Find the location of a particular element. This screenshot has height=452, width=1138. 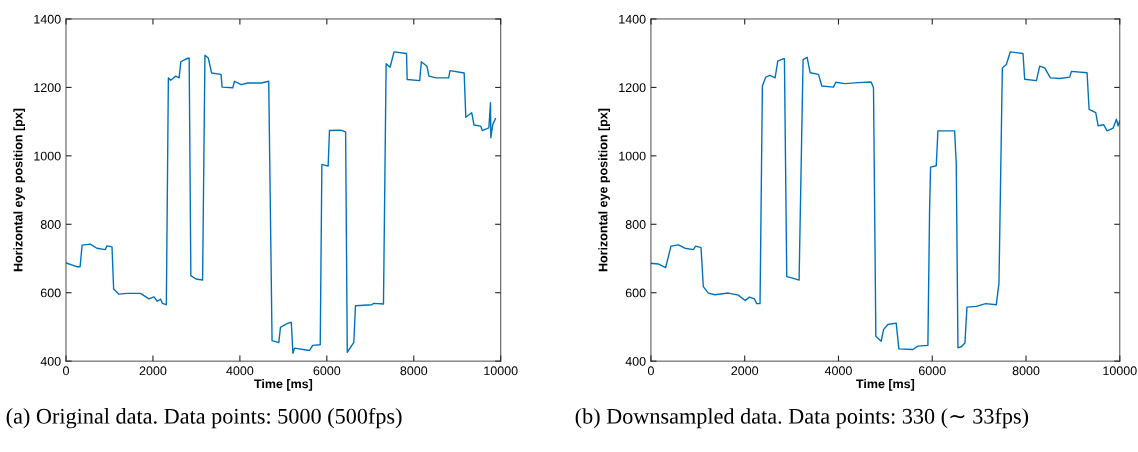

text: (a) Original data. Data points: 5000 (500fps) is located at coordinates (204, 418).